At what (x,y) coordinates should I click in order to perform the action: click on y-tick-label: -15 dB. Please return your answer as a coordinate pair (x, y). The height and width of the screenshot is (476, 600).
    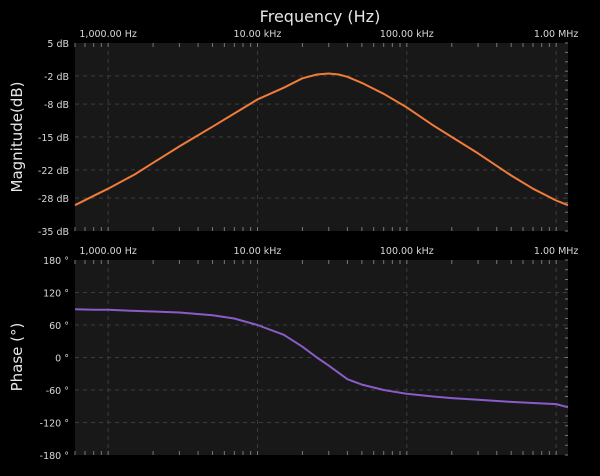
    Looking at the image, I should click on (53, 138).